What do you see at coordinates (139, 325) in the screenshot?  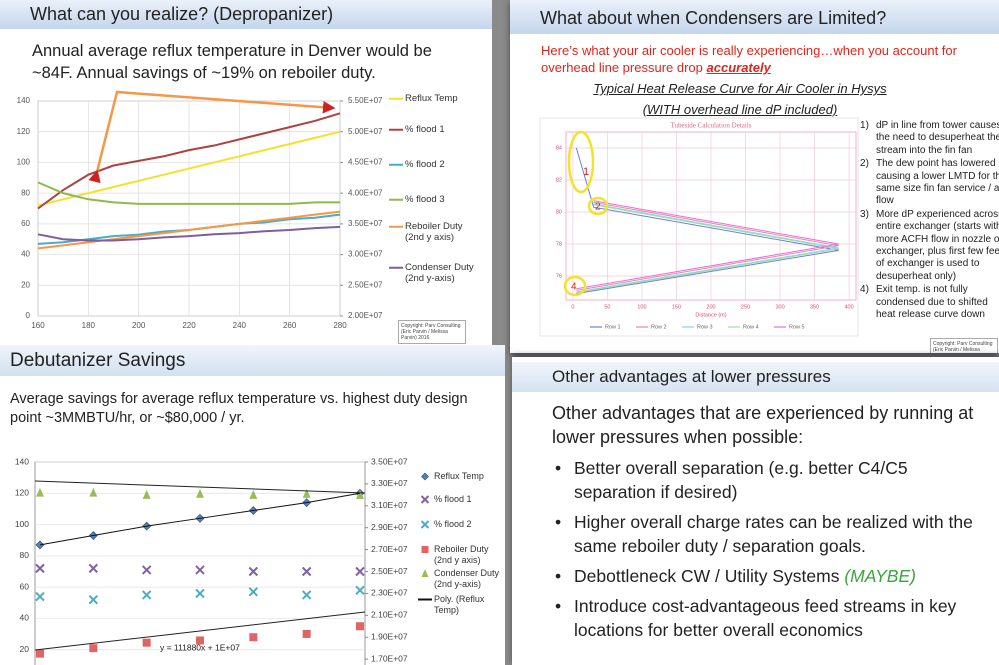 I see `x-tick-label: 200` at bounding box center [139, 325].